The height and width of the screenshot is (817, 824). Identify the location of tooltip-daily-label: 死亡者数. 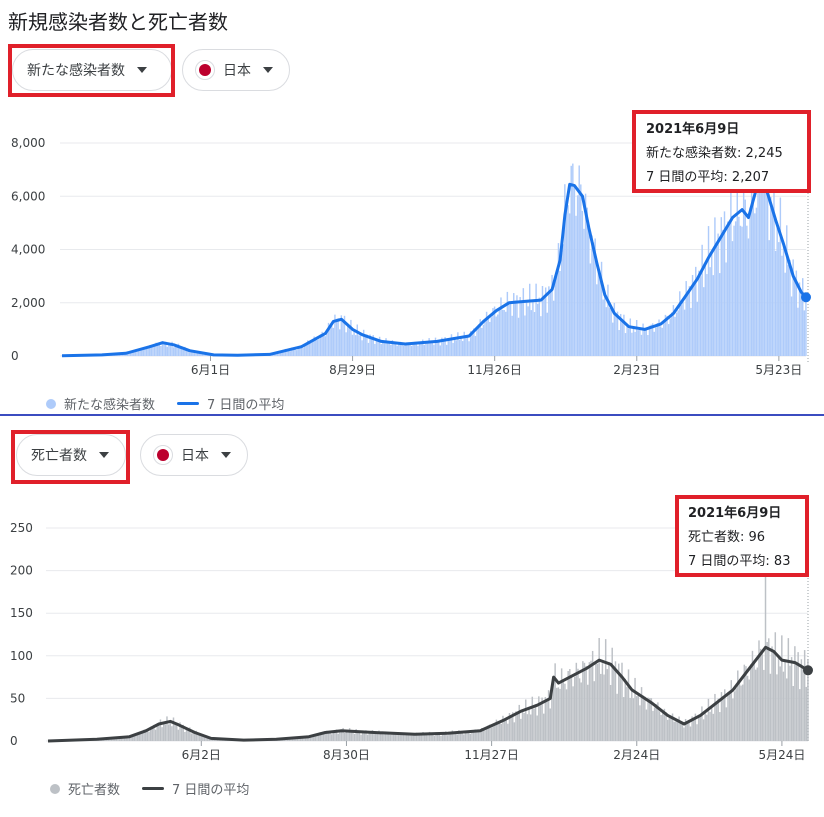
(714, 537).